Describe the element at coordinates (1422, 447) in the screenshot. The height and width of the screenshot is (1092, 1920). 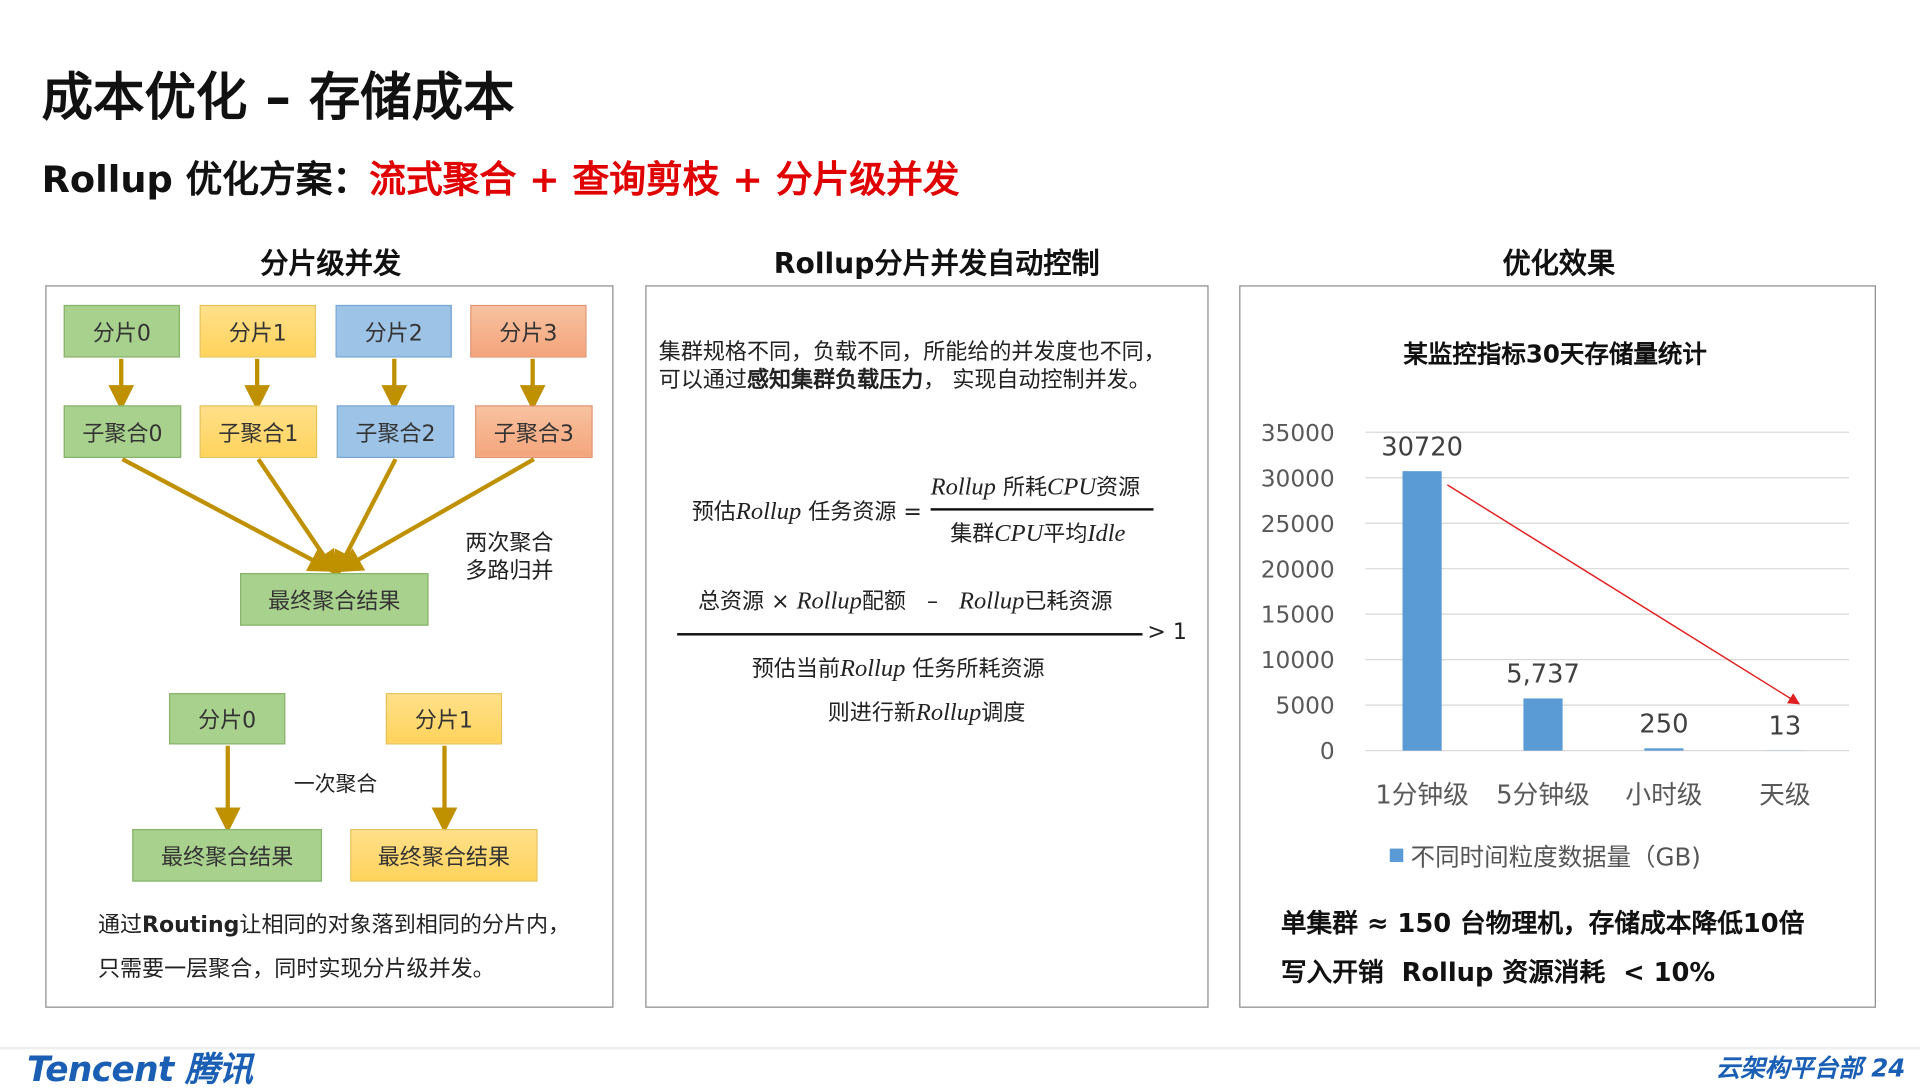
I see `data-label: 30720` at that location.